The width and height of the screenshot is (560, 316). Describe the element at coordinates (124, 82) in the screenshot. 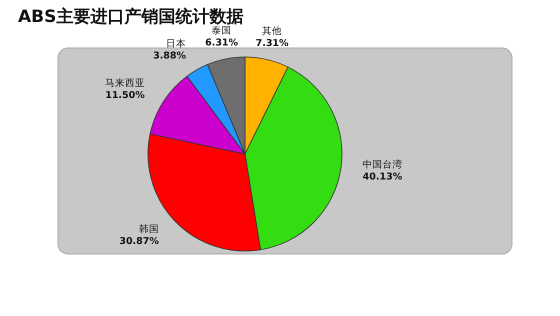

I see `slice-label: 马来西亚` at that location.